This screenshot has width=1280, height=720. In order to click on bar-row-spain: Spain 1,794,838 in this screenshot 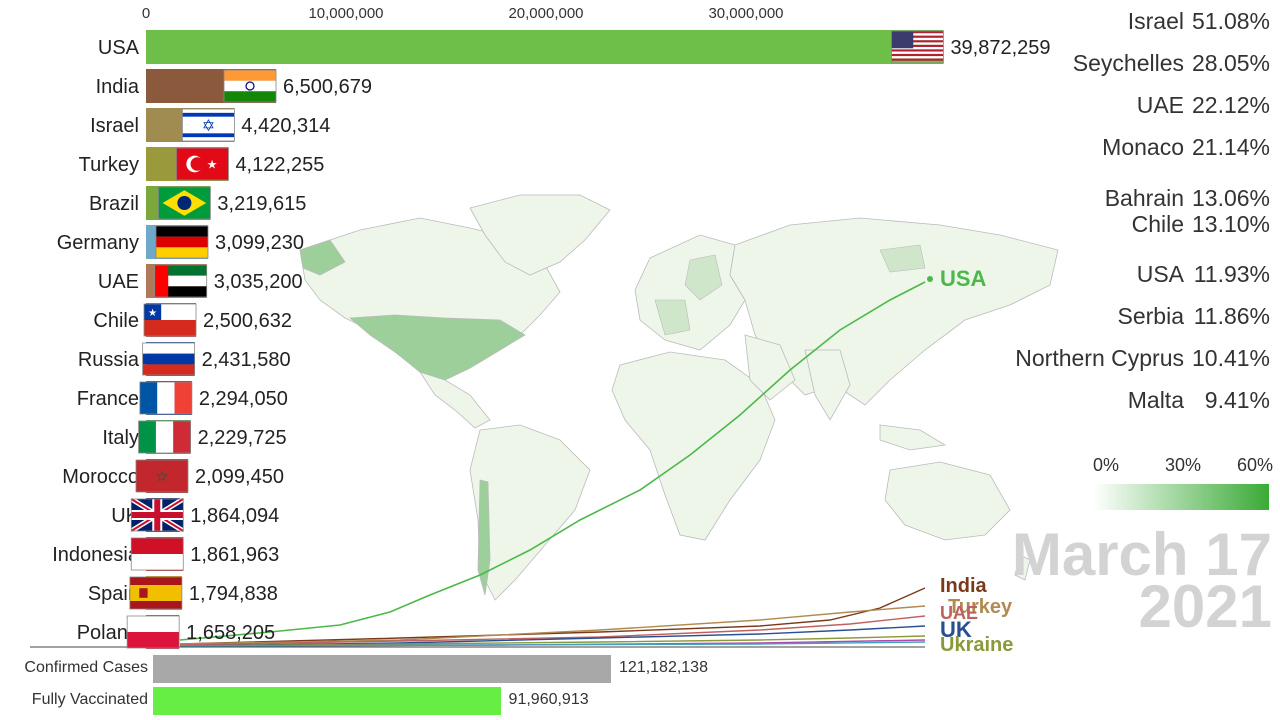, I will do `click(183, 593)`.